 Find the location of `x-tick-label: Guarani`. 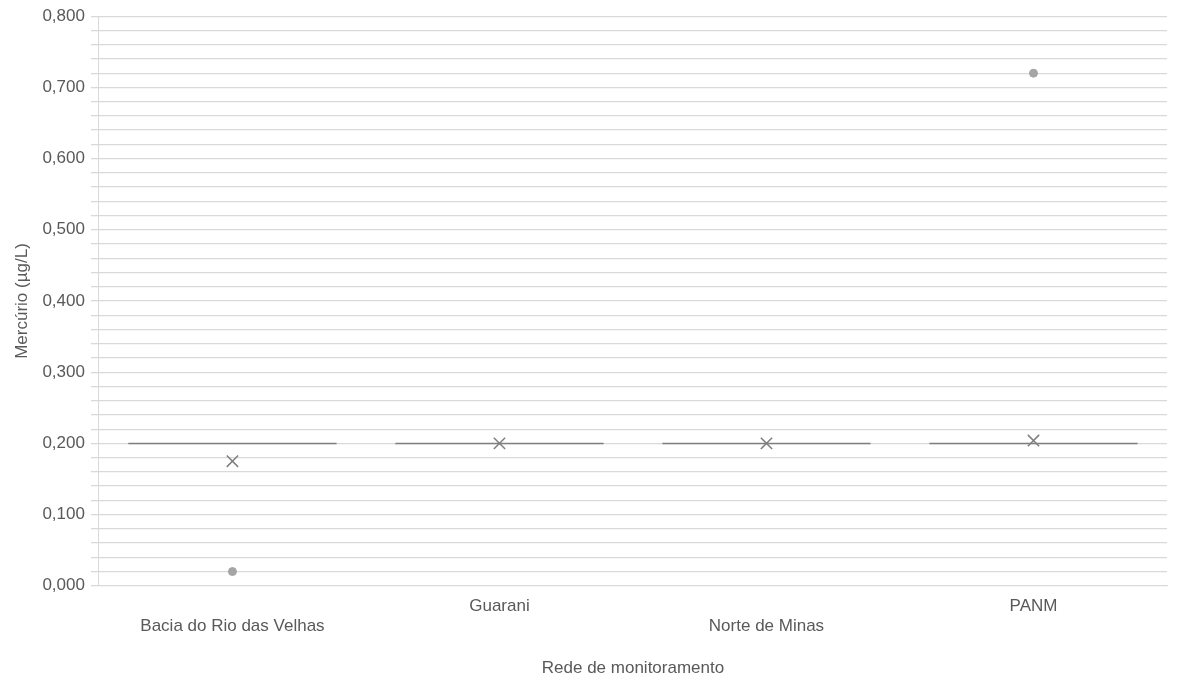

x-tick-label: Guarani is located at coordinates (499, 605).